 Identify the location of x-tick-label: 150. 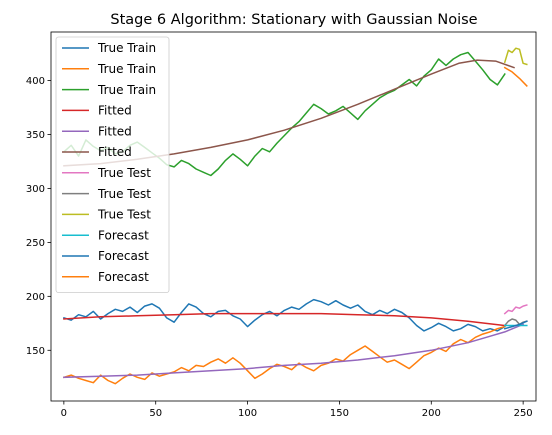
(339, 413).